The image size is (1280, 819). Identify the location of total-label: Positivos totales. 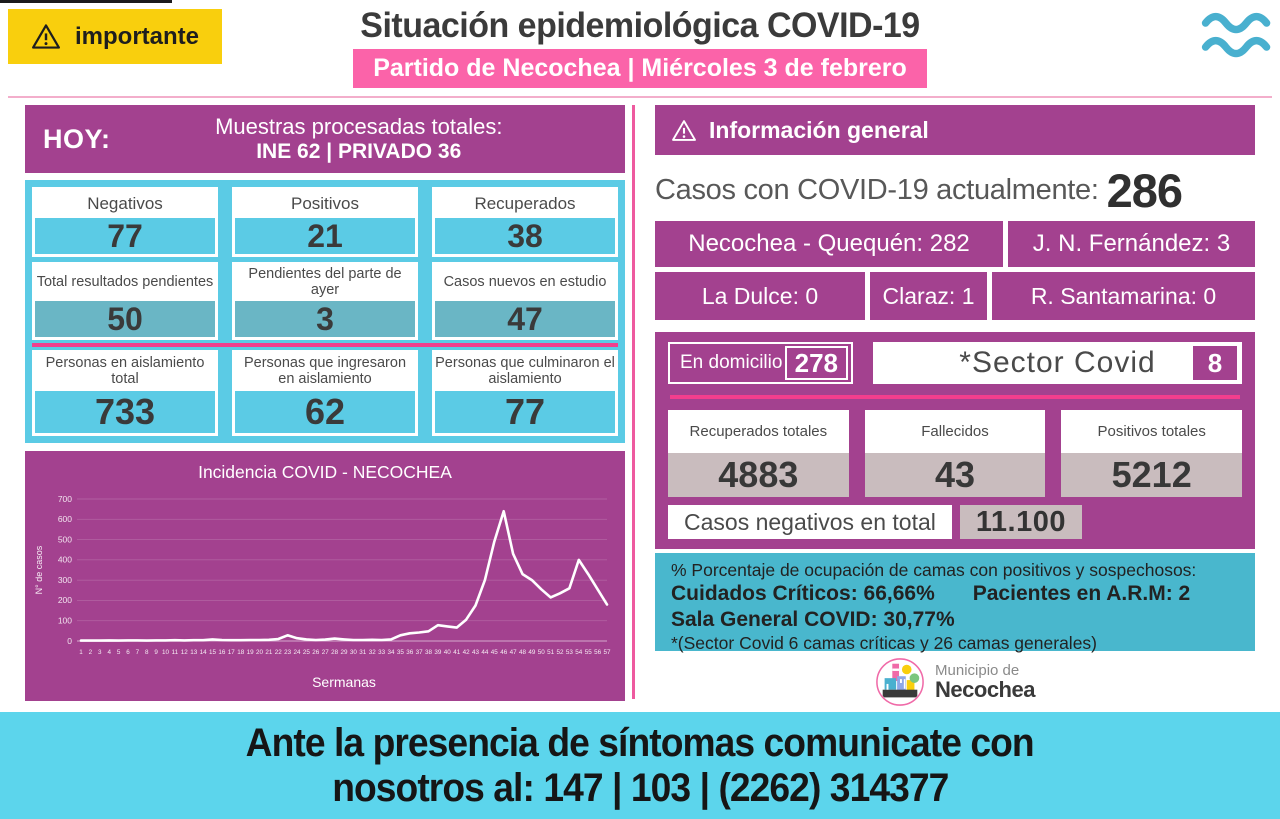
(1152, 431).